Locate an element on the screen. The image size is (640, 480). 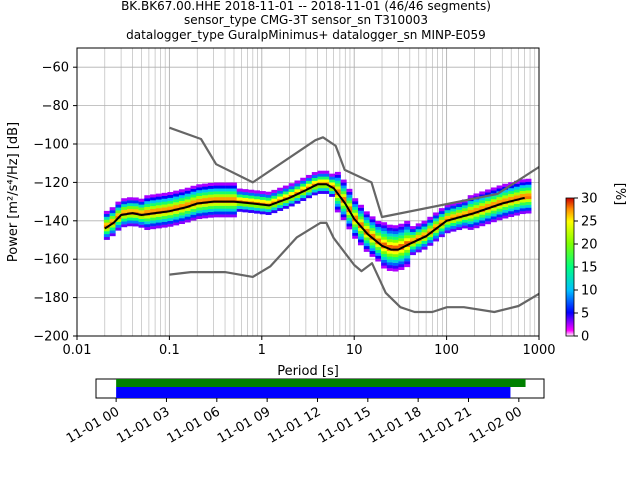
title-line-2: sensor_type CMG-3T sensor_sn T310003 is located at coordinates (306, 20).